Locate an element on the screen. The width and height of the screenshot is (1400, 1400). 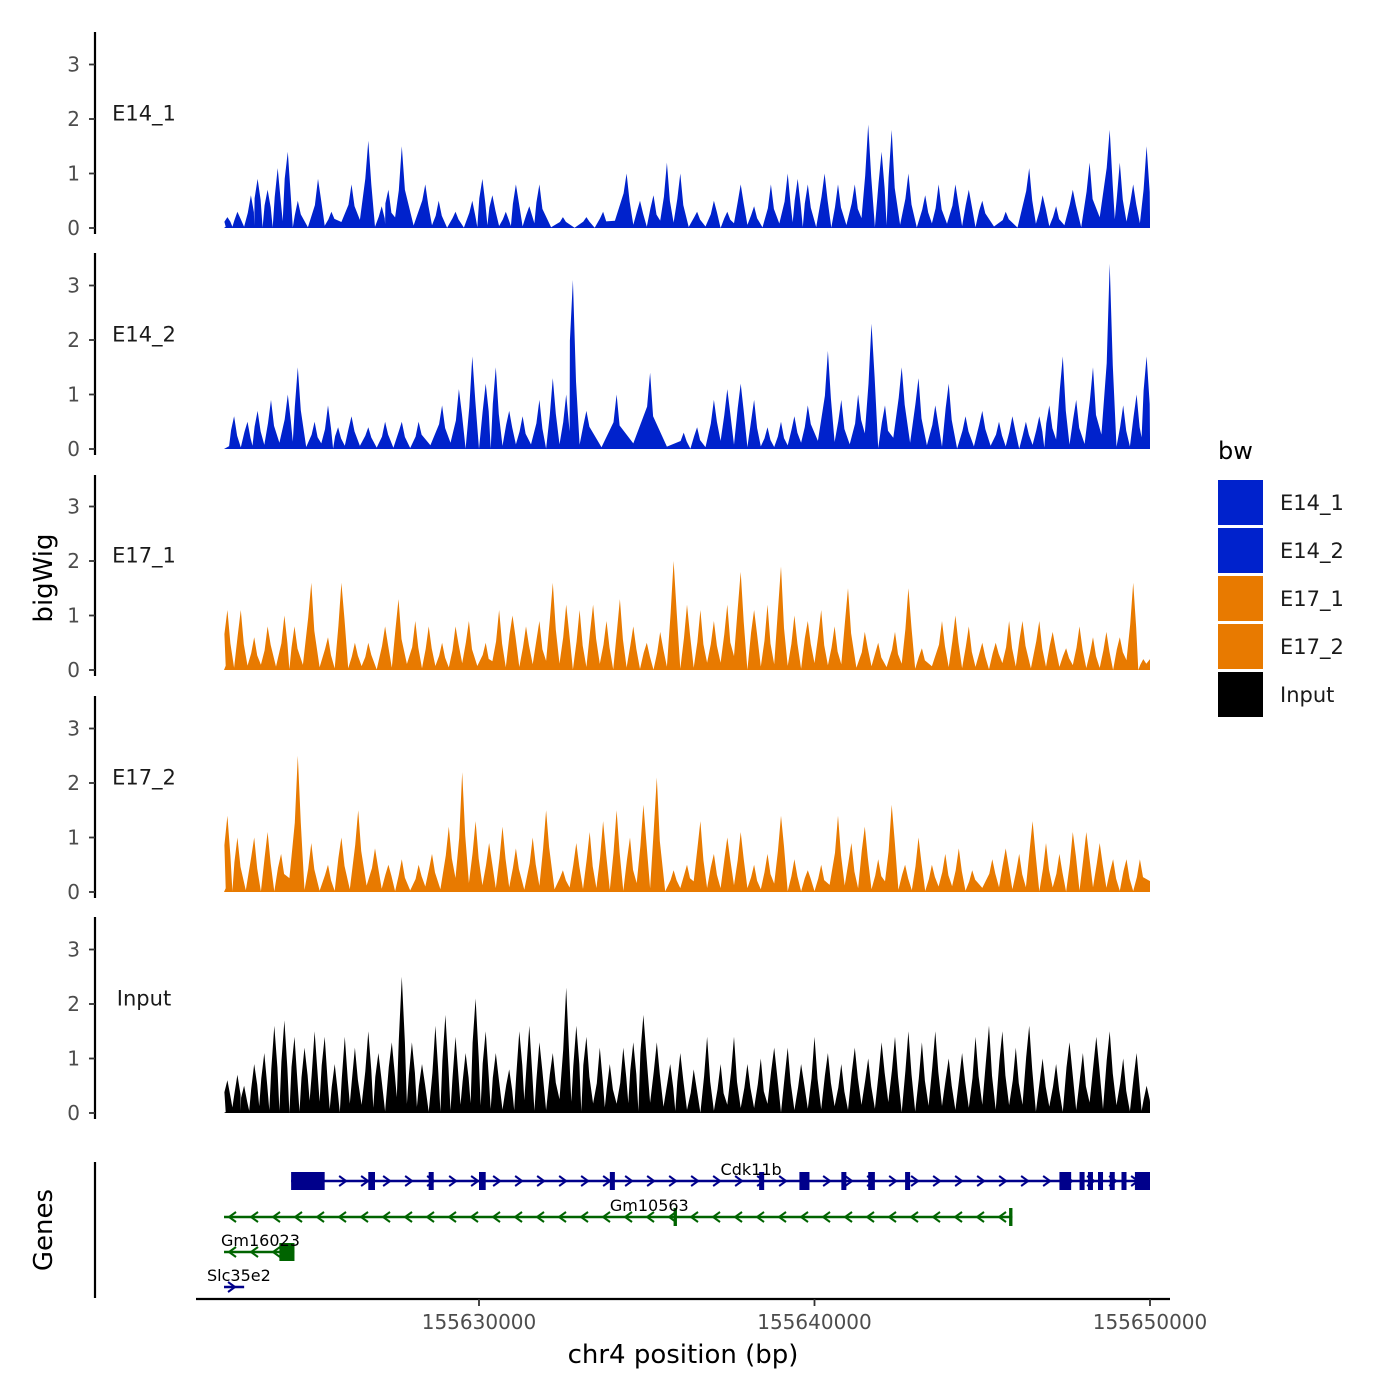
gene-label: Slc35e2 is located at coordinates (239, 1275).